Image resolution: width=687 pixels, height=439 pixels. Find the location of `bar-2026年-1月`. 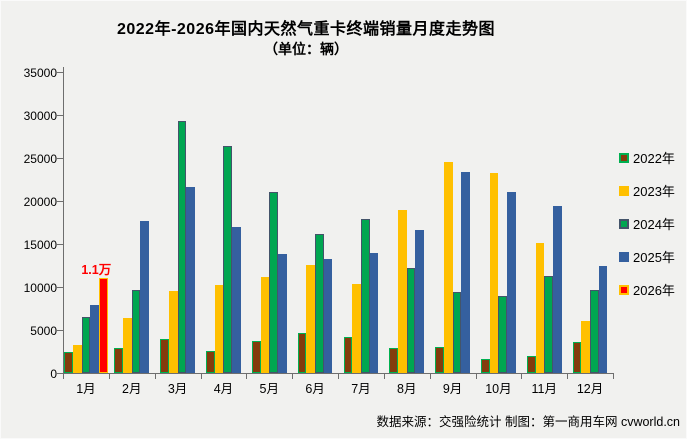

bar-2026年-1月 is located at coordinates (103, 325).